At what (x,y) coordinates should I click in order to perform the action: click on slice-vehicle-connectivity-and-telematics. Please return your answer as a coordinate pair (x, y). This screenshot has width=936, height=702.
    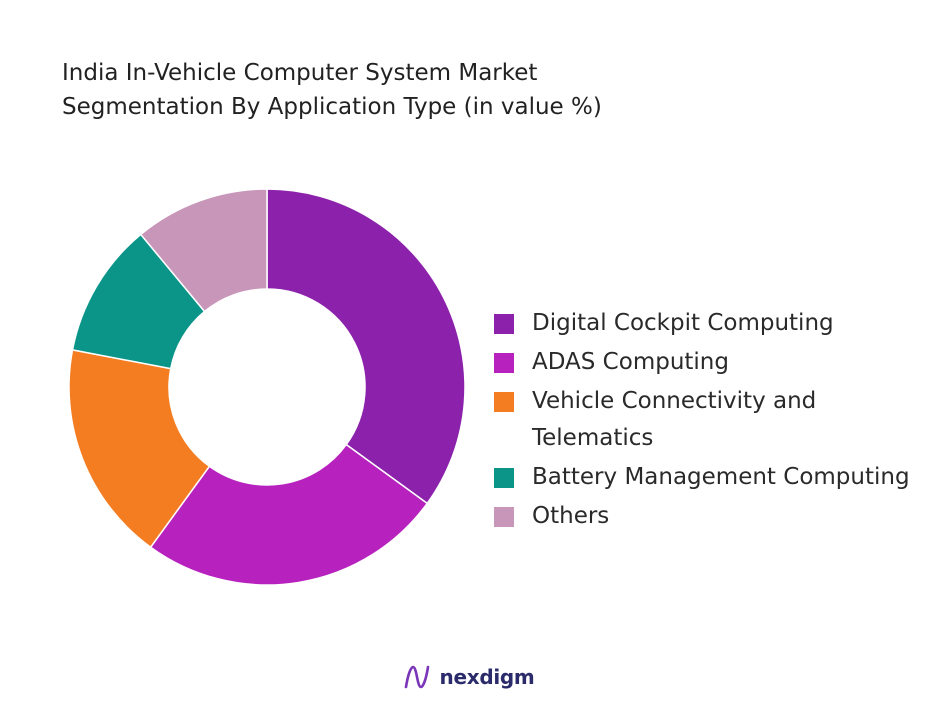
    Looking at the image, I should click on (139, 449).